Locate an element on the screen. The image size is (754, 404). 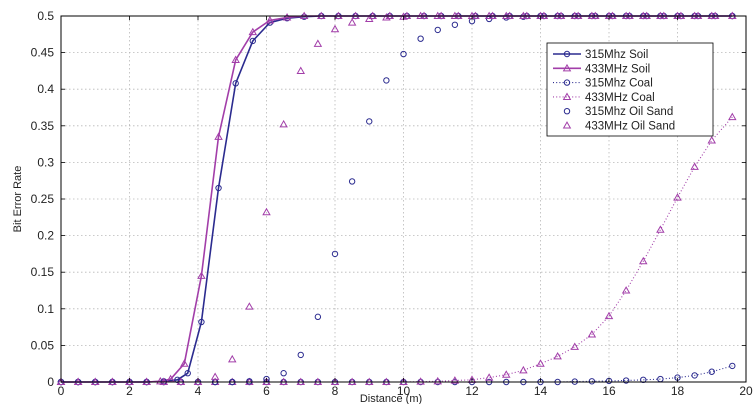
legend-item-433mhz-coal: 433MHz Coal is located at coordinates (604, 98).